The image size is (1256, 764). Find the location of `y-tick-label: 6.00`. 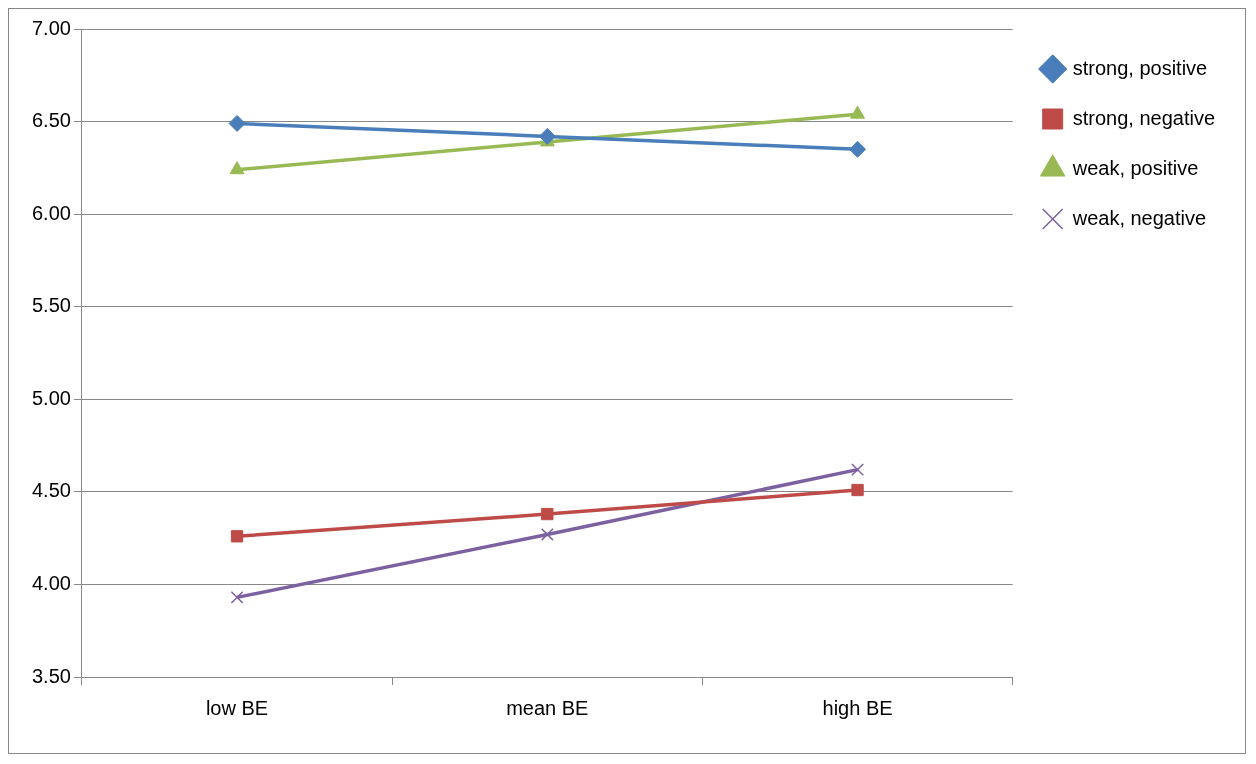

y-tick-label: 6.00 is located at coordinates (51, 212).